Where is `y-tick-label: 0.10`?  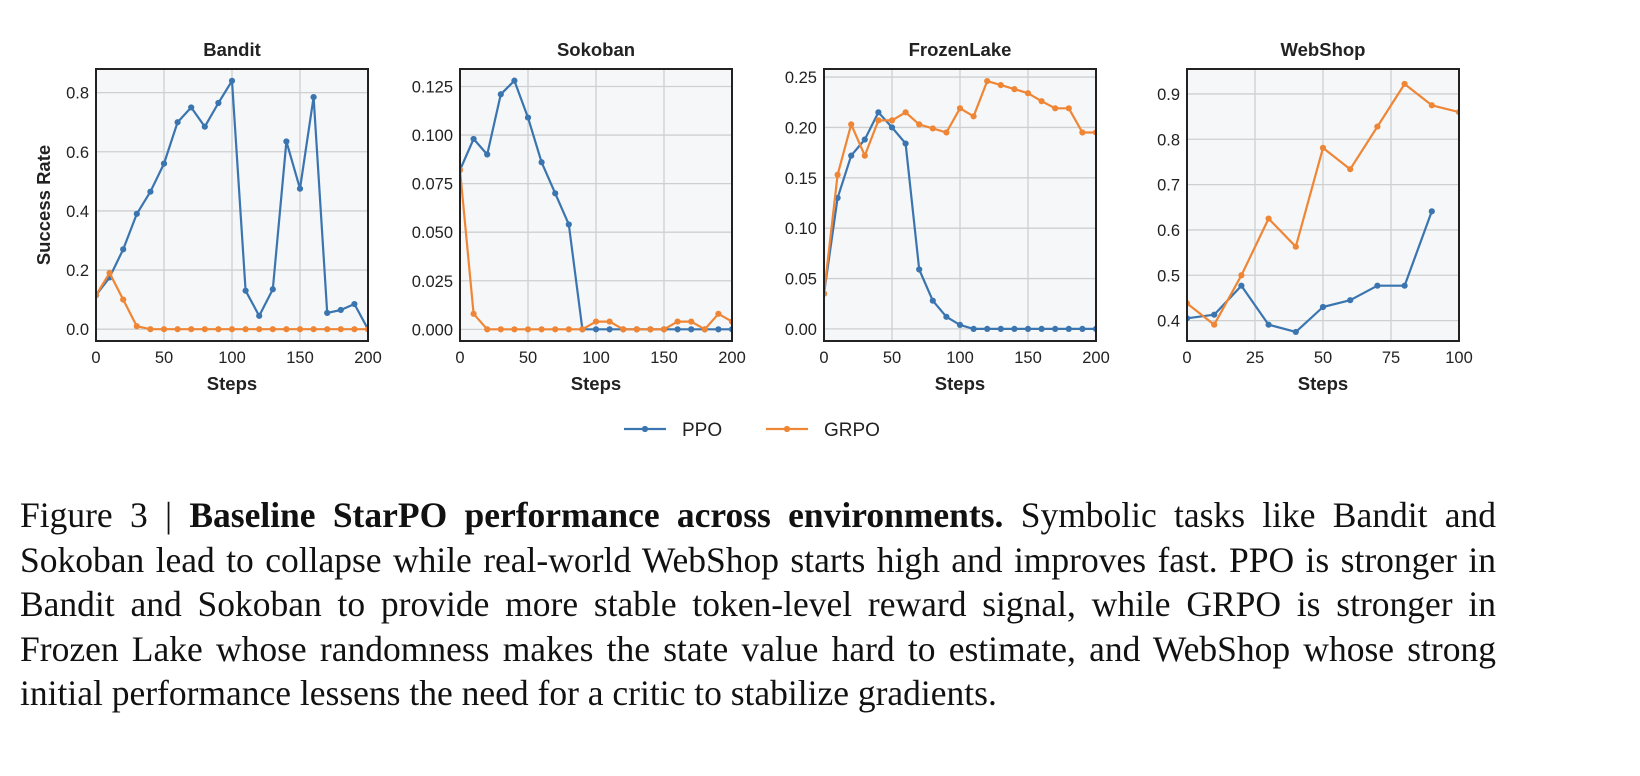
y-tick-label: 0.10 is located at coordinates (801, 229).